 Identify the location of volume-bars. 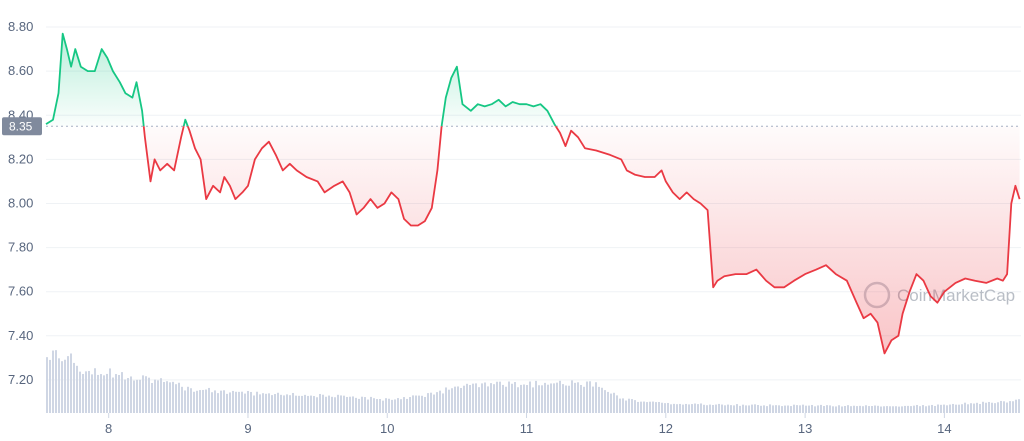
(533, 381).